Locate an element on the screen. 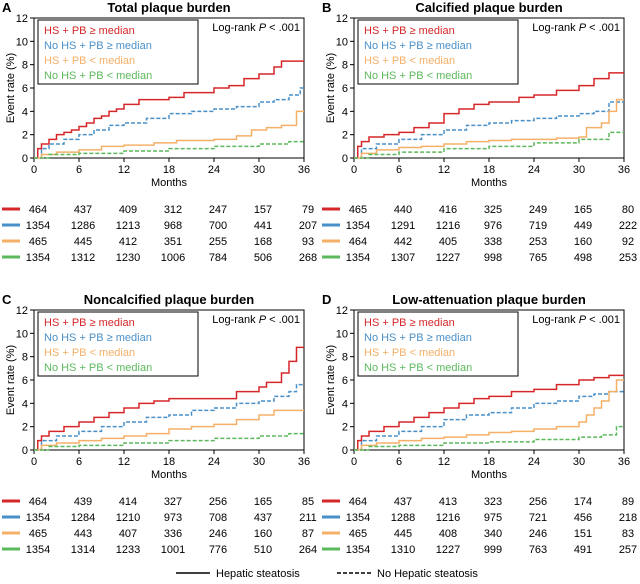  risk-value: 405 is located at coordinates (448, 242).